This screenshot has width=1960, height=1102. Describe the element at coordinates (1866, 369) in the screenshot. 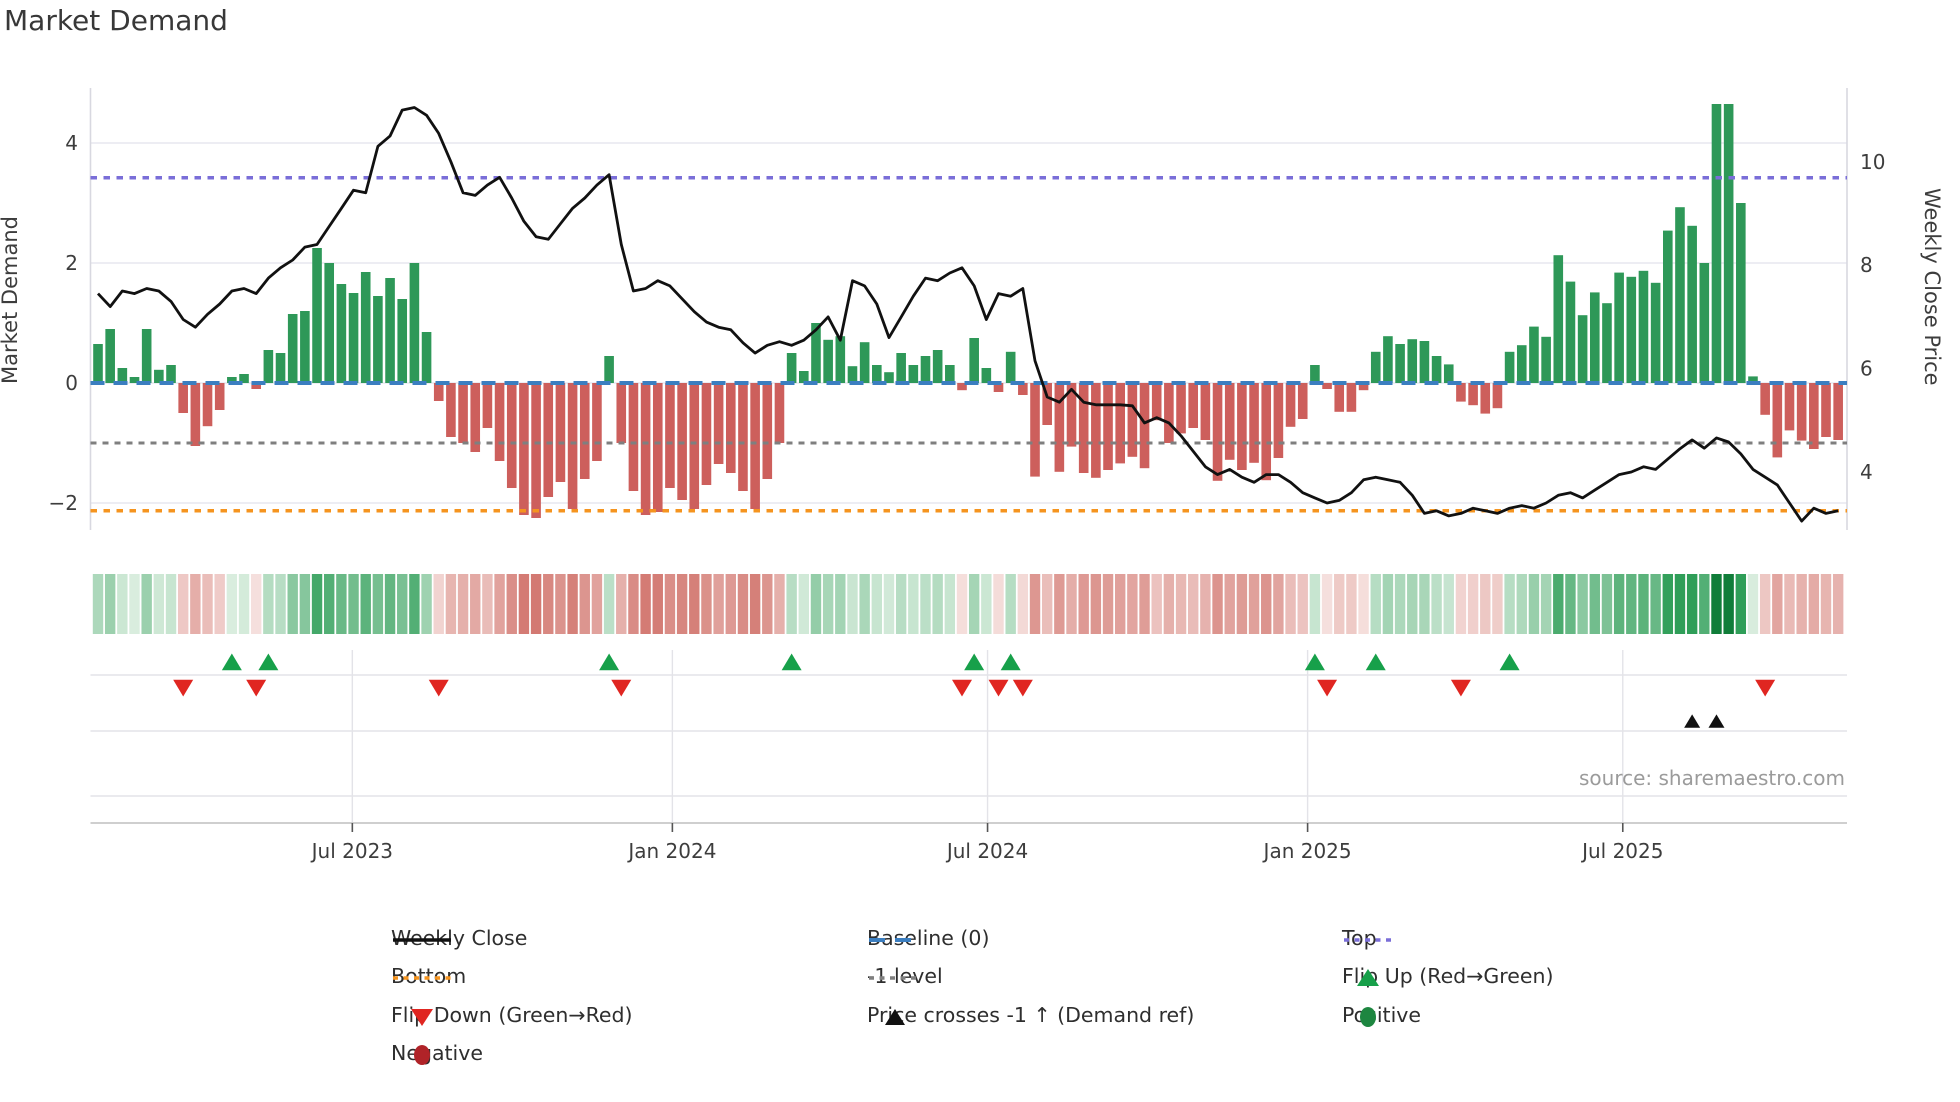

I see `tick-label: 6` at that location.